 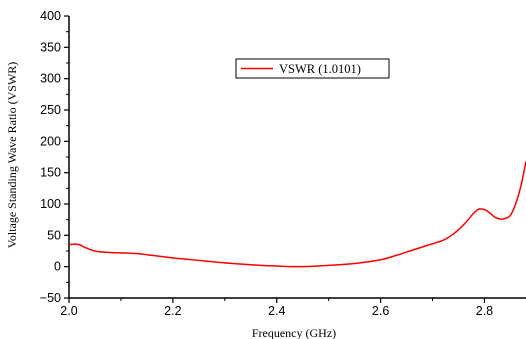 I want to click on x-tick-label: 2.6, so click(x=380, y=311).